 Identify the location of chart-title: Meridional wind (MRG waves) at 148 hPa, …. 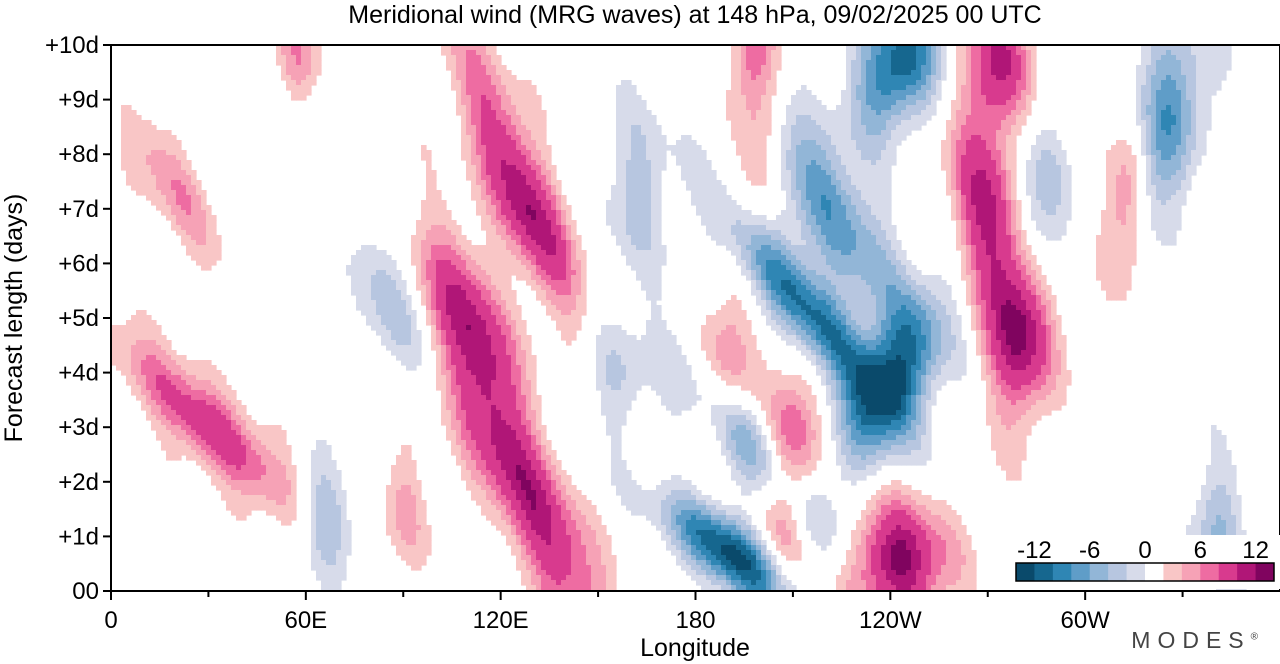
(694, 15).